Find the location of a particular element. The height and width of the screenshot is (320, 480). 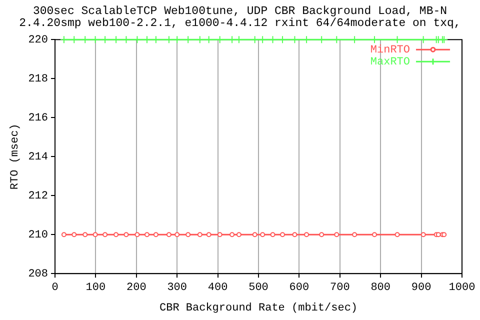

x-tick-label: 200 is located at coordinates (136, 288).